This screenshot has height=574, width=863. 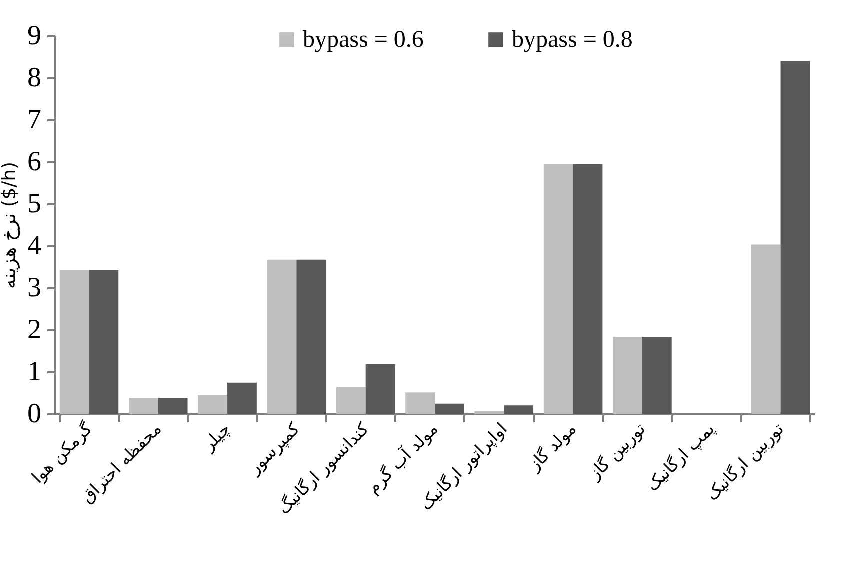 What do you see at coordinates (35, 414) in the screenshot?
I see `y-tick-label: 0` at bounding box center [35, 414].